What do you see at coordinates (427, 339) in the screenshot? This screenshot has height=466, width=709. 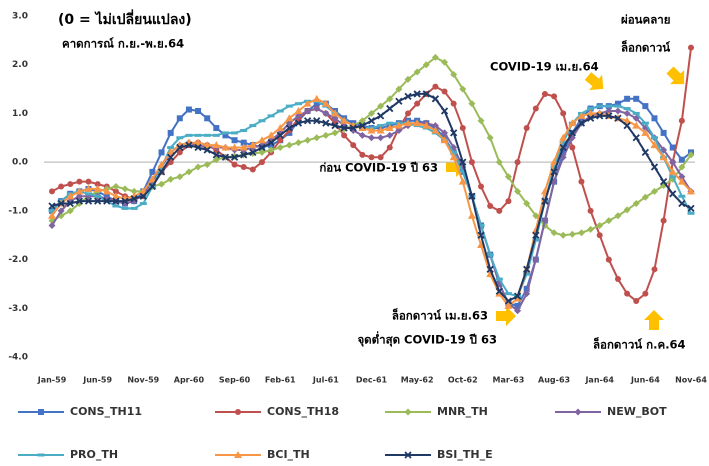 I see `annotation: จุดต่ำสุด COVID-19 ปี 63` at bounding box center [427, 339].